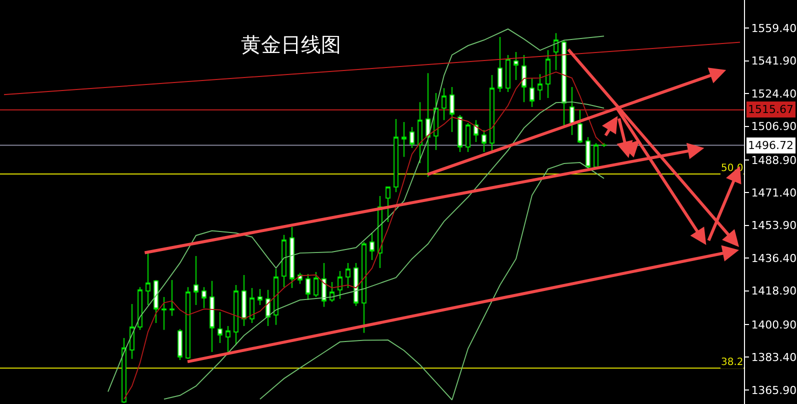 This screenshot has width=797, height=404. What do you see at coordinates (774, 127) in the screenshot?
I see `y-tick-label: 1506.90` at bounding box center [774, 127].